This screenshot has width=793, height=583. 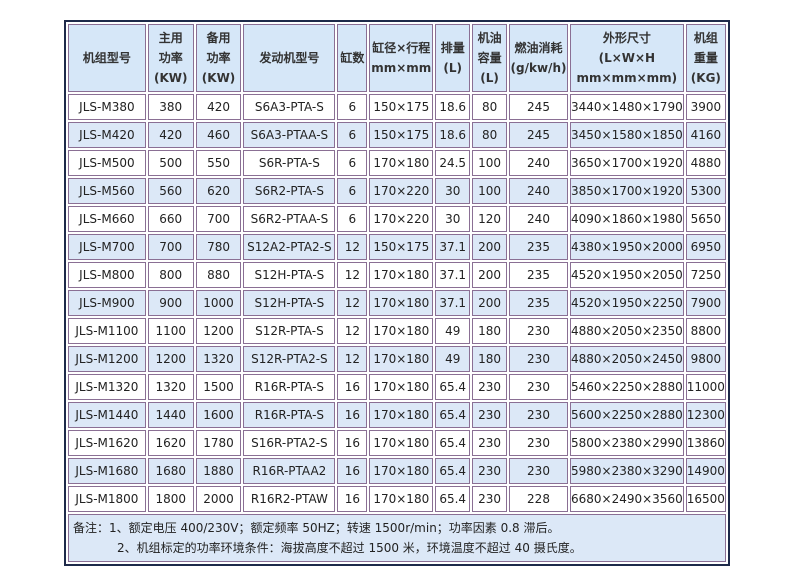 What do you see at coordinates (107, 499) in the screenshot?
I see `table-cell: JLS-M1800` at bounding box center [107, 499].